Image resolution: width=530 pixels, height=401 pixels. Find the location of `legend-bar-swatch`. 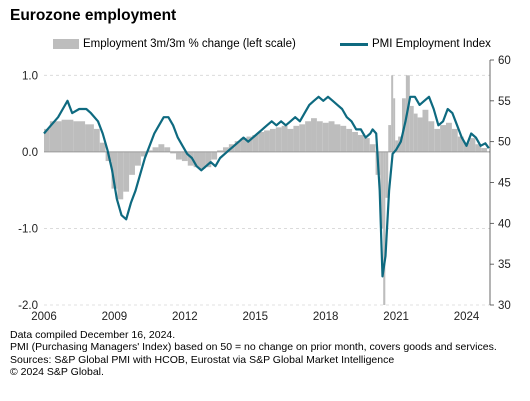

legend-bar-swatch is located at coordinates (66, 44).